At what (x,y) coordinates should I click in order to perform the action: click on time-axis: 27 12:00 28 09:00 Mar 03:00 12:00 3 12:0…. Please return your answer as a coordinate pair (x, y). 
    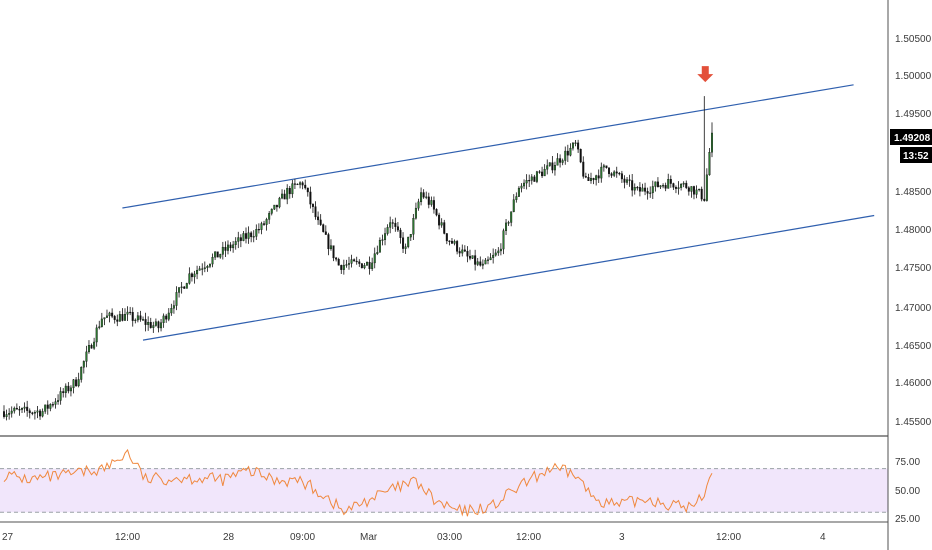
    Looking at the image, I should click on (414, 537).